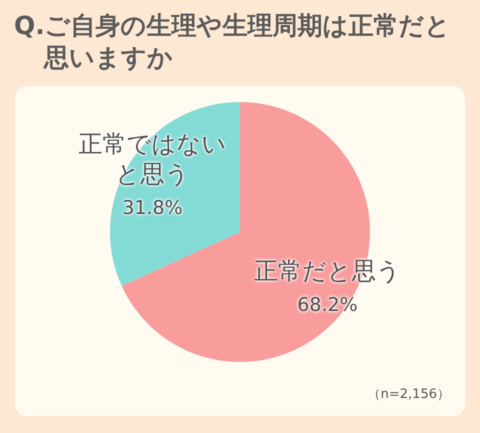 The height and width of the screenshot is (433, 480). What do you see at coordinates (152, 208) in the screenshot?
I see `data-label: 31.8%` at bounding box center [152, 208].